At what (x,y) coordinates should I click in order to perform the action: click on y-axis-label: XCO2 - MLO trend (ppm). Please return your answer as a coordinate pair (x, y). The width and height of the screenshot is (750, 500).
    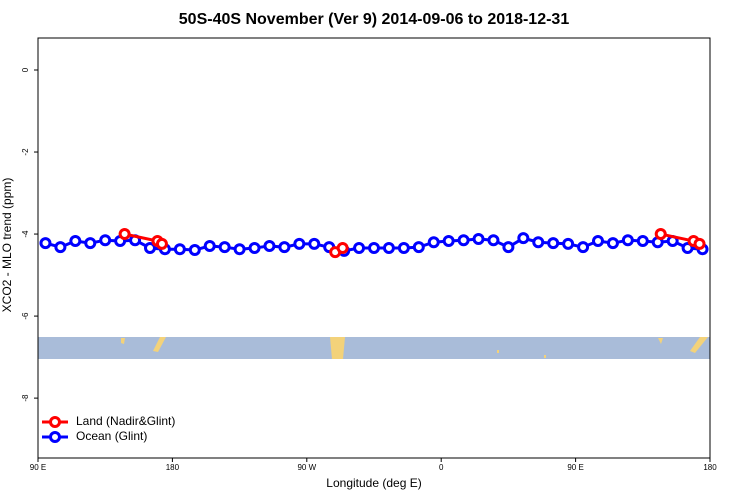
    Looking at the image, I should click on (7, 245).